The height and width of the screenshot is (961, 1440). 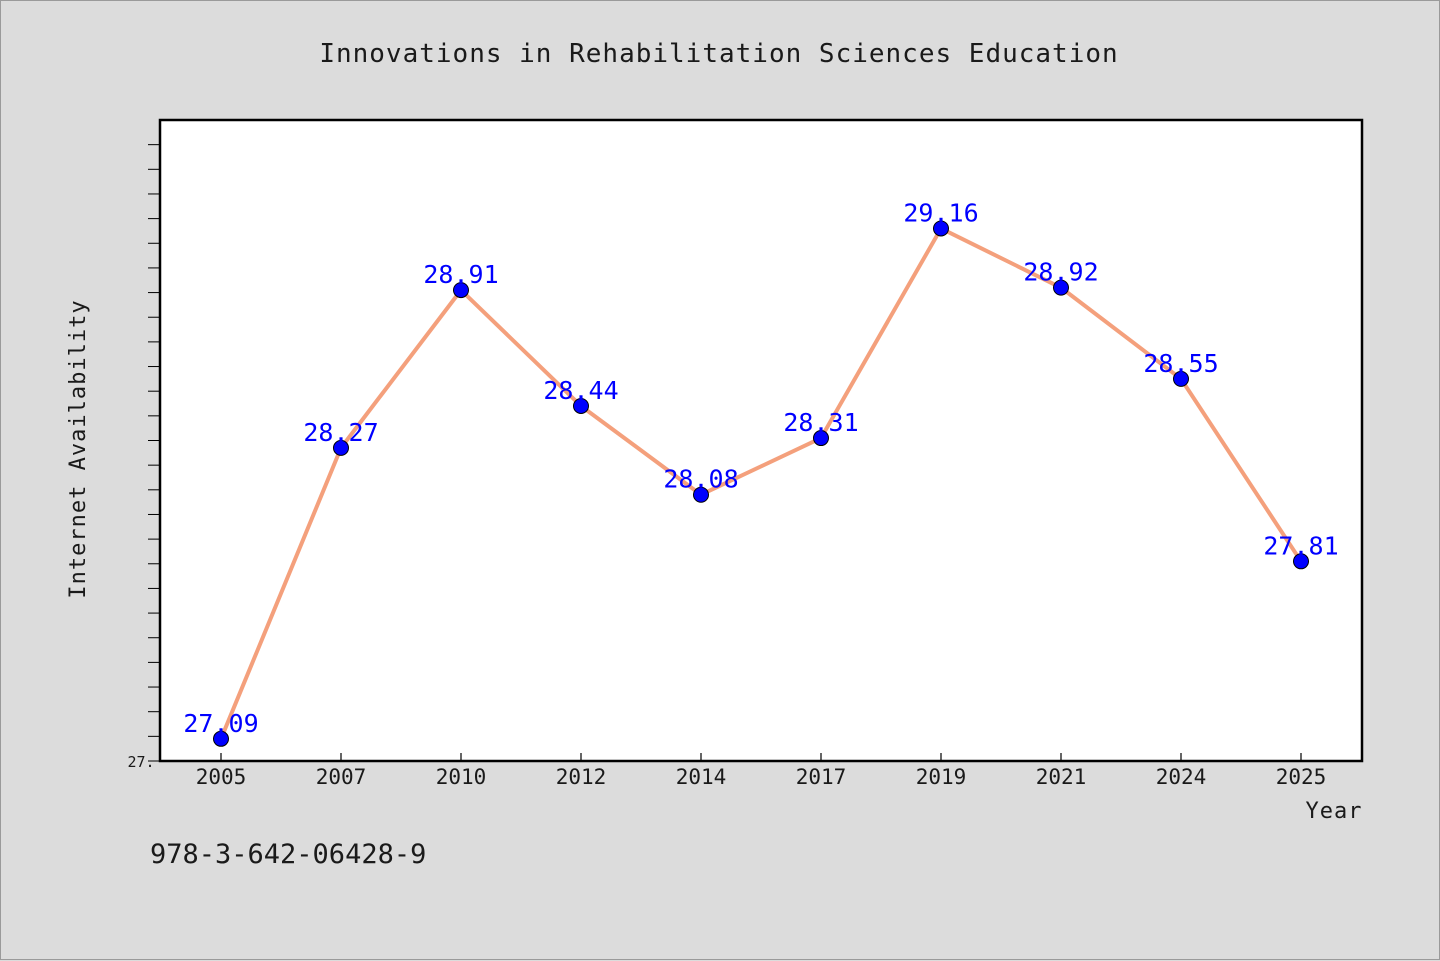 What do you see at coordinates (1180, 363) in the screenshot?
I see `data-label: 28.55` at bounding box center [1180, 363].